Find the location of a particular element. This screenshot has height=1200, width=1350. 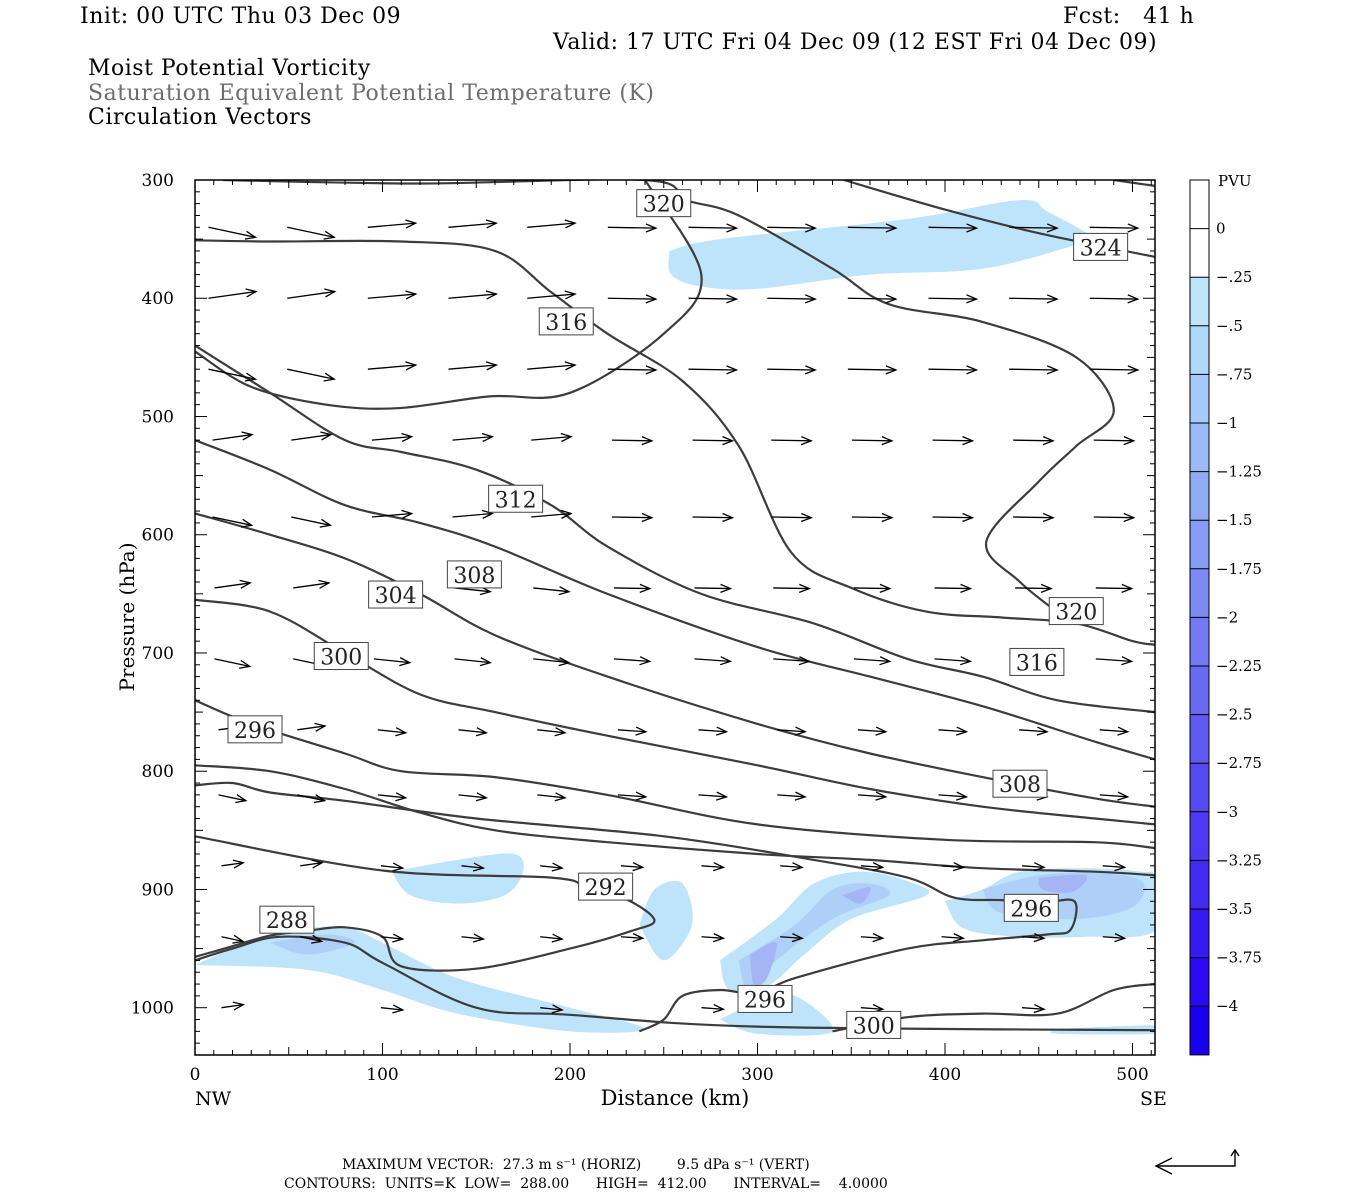

contour-label: 300 is located at coordinates (341, 658).